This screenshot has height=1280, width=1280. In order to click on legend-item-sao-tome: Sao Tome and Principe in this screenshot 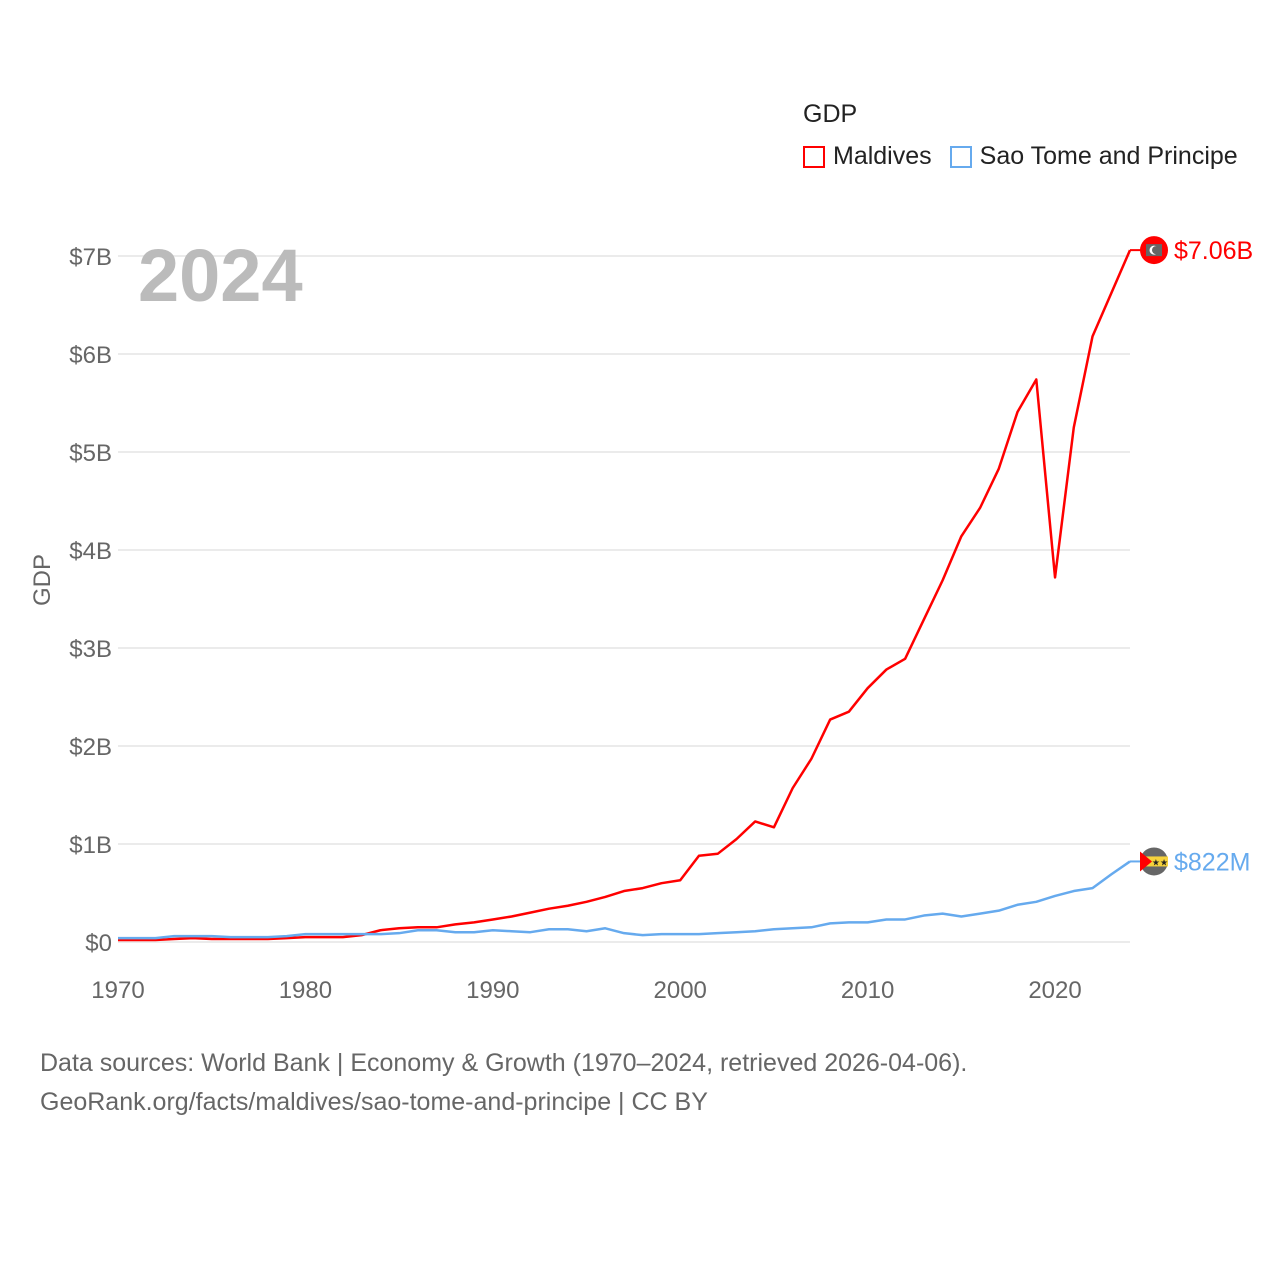, I will do `click(1093, 156)`.